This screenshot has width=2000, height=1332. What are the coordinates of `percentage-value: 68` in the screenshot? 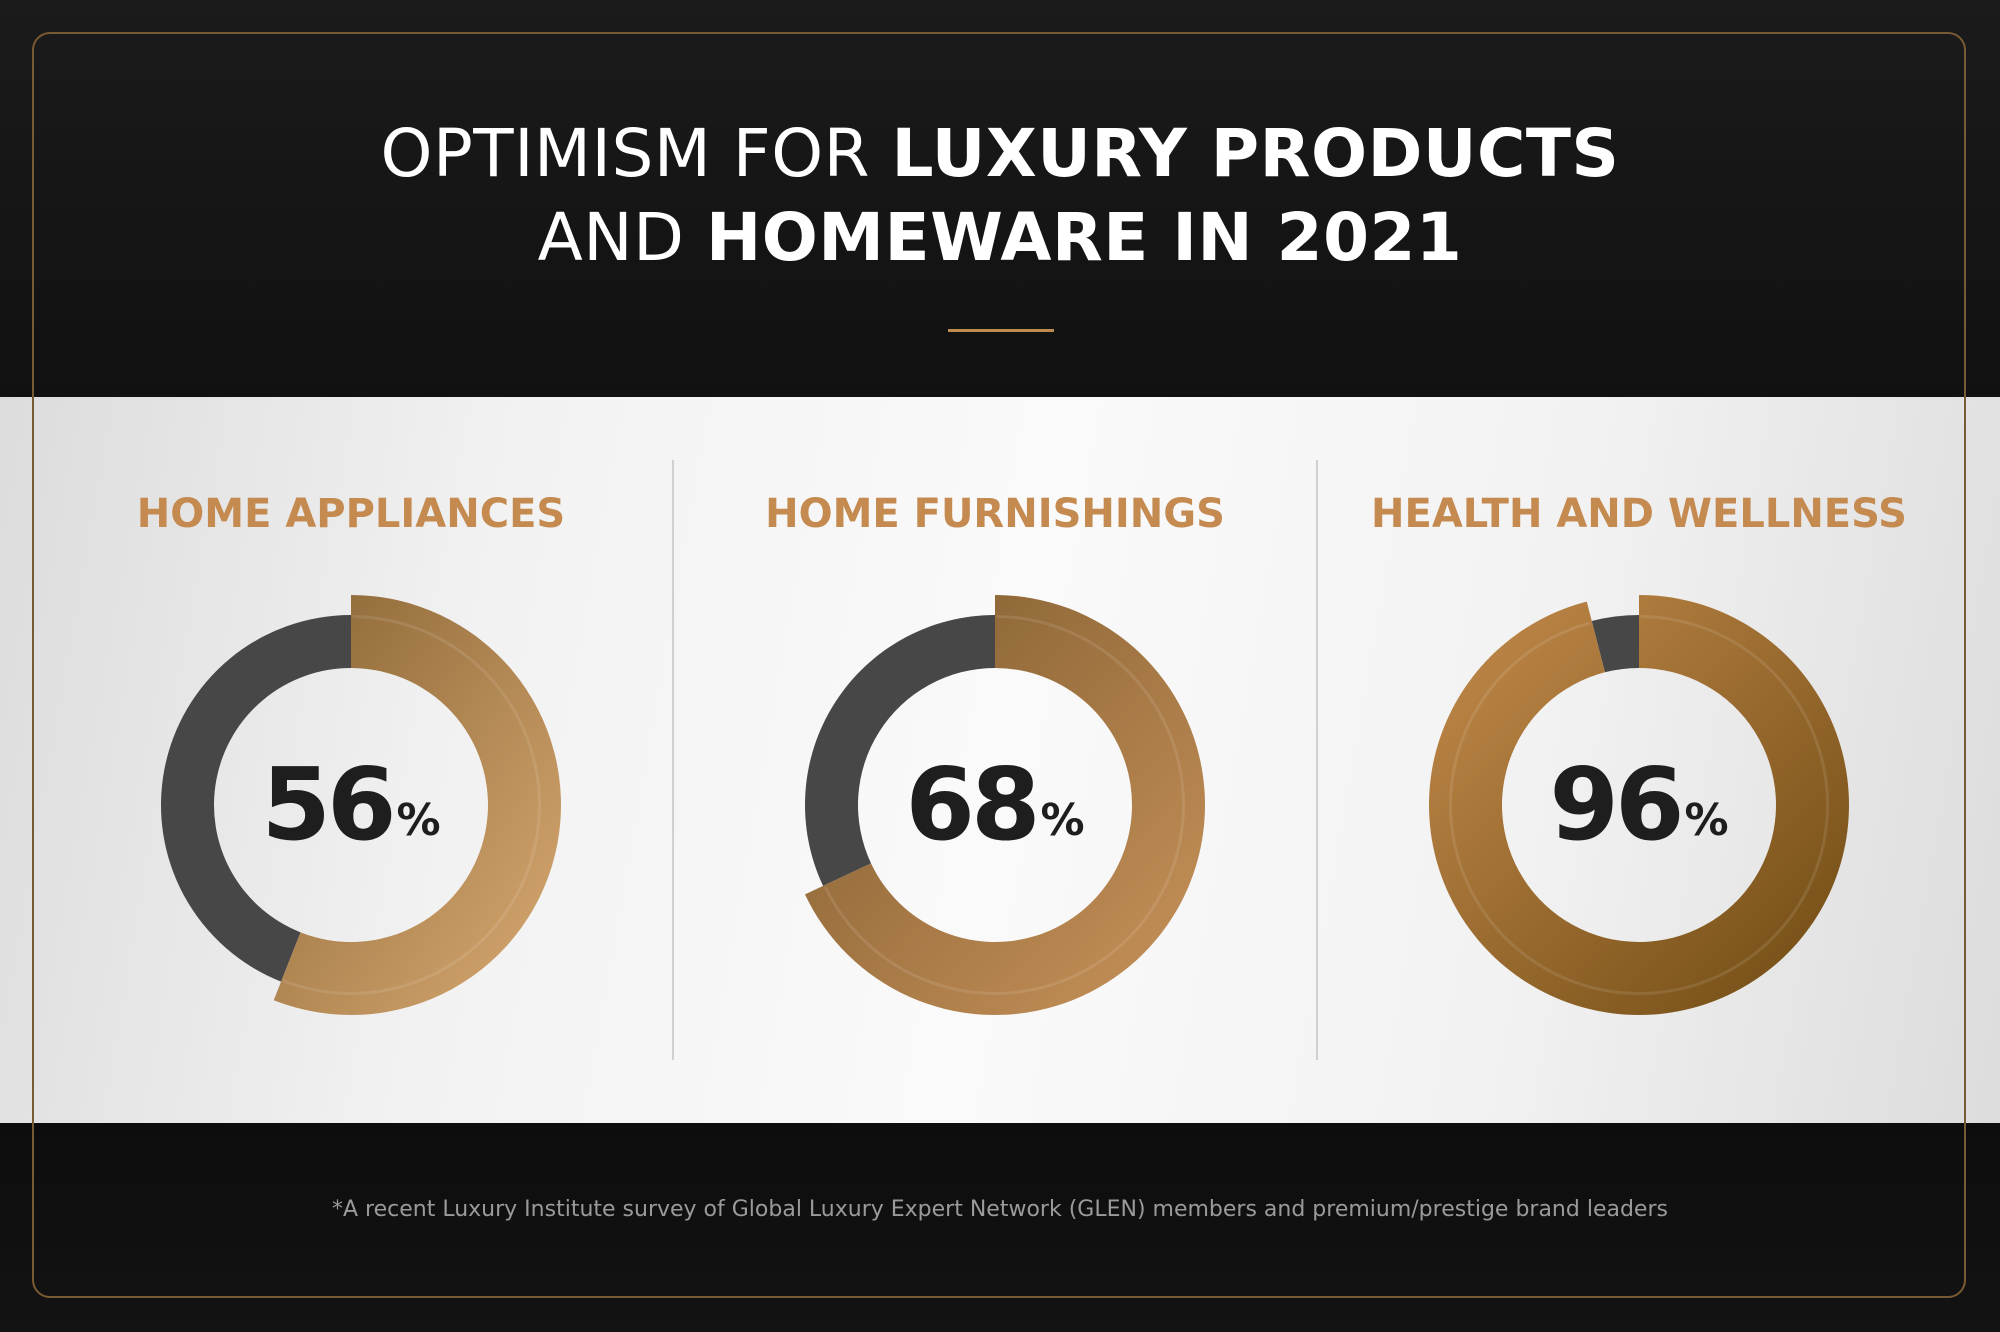 It's located at (972, 804).